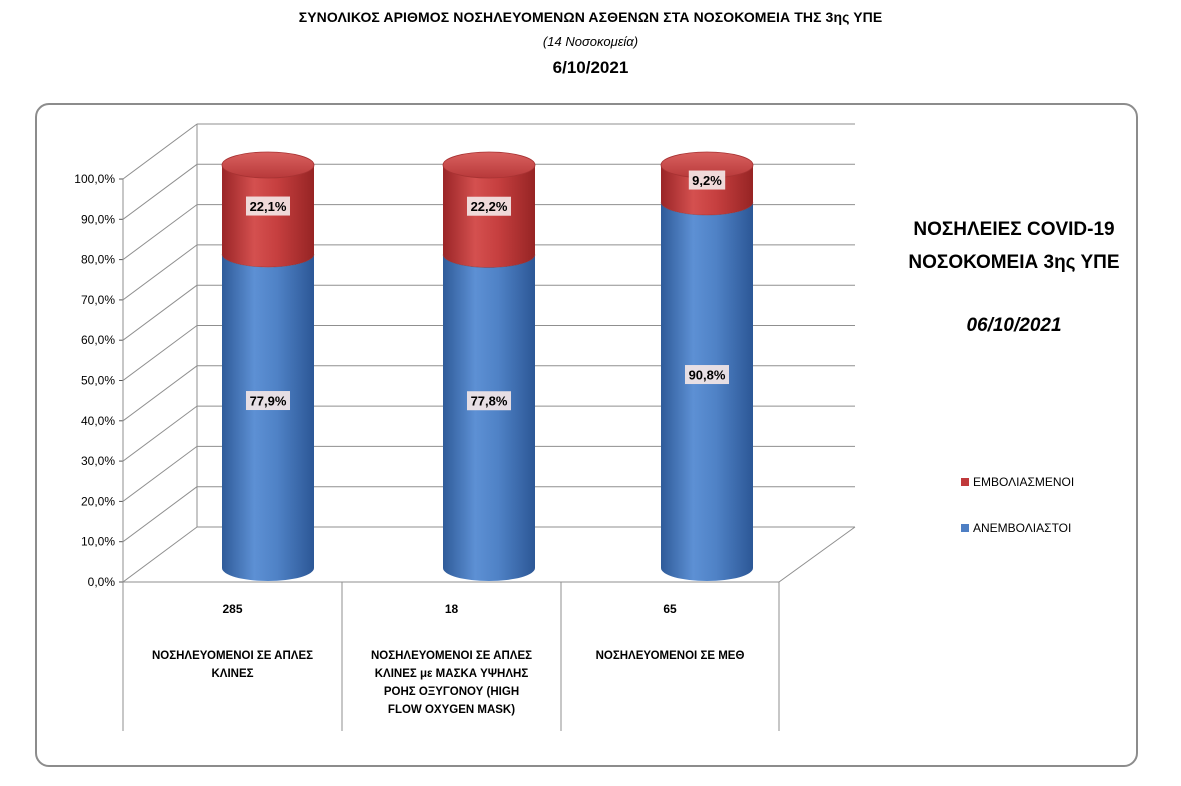  What do you see at coordinates (232, 609) in the screenshot?
I see `category-count: 285` at bounding box center [232, 609].